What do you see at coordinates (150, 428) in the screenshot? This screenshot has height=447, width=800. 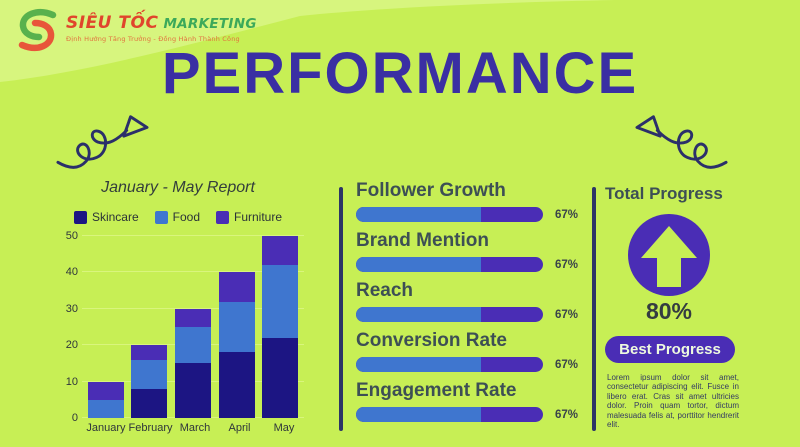 I see `x-axis-label: February` at bounding box center [150, 428].